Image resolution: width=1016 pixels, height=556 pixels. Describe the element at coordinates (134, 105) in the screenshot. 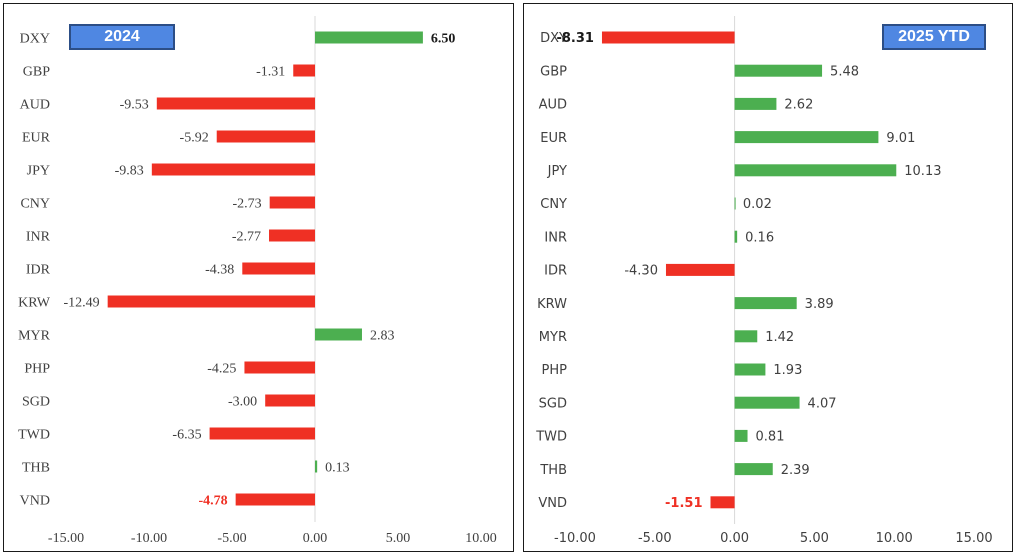

I see `value-label-aud: -9.53` at that location.